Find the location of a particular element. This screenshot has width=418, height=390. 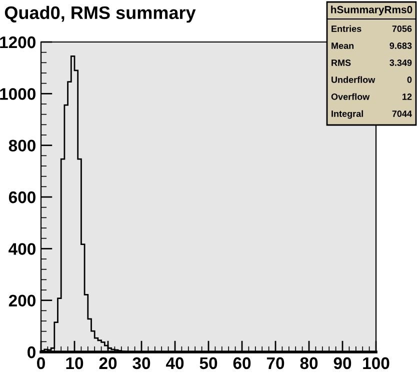

text: 0 is located at coordinates (409, 79).